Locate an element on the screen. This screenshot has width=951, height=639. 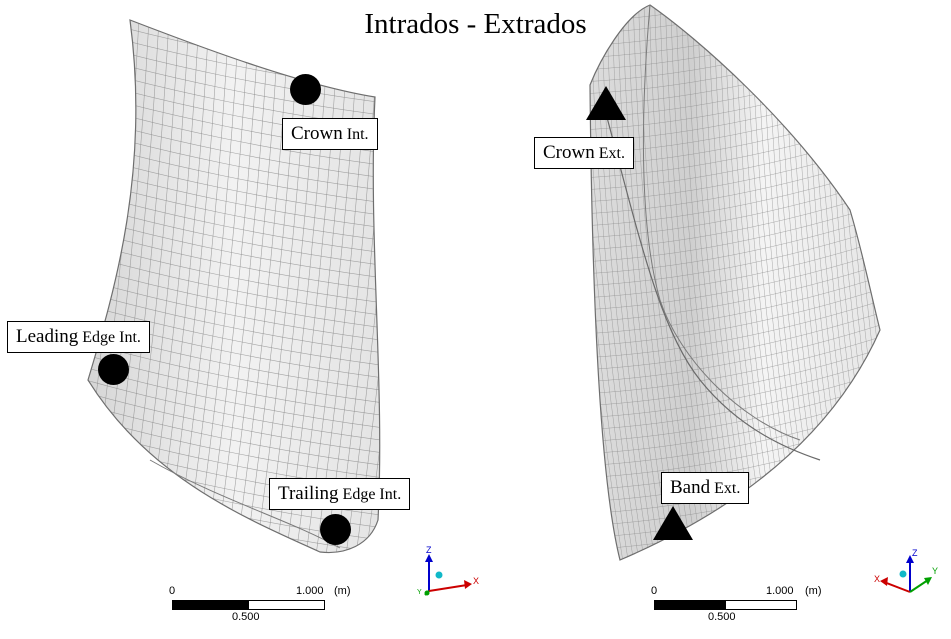
scale-left-empty-segment is located at coordinates (286, 605).